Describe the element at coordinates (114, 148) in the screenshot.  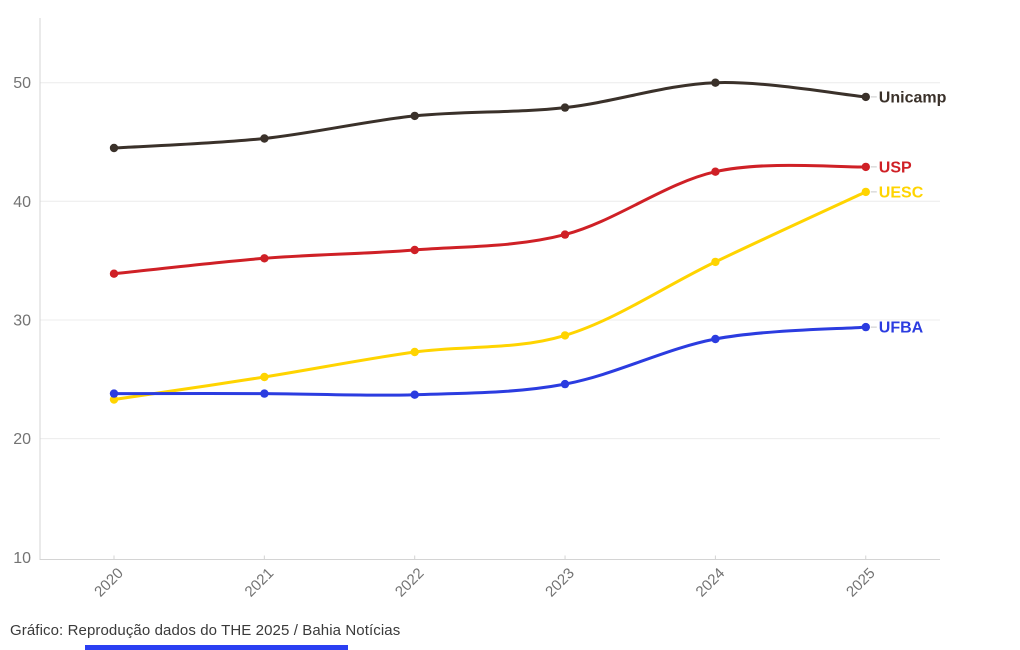
I see `point-unicamp-2020` at that location.